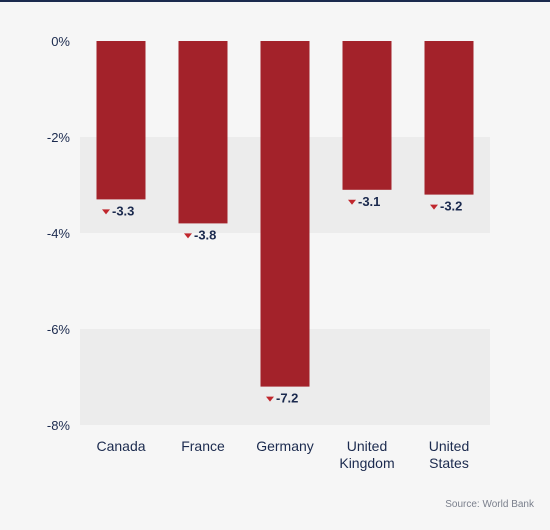 Image resolution: width=550 pixels, height=530 pixels. What do you see at coordinates (285, 446) in the screenshot?
I see `category-label: Germany` at bounding box center [285, 446].